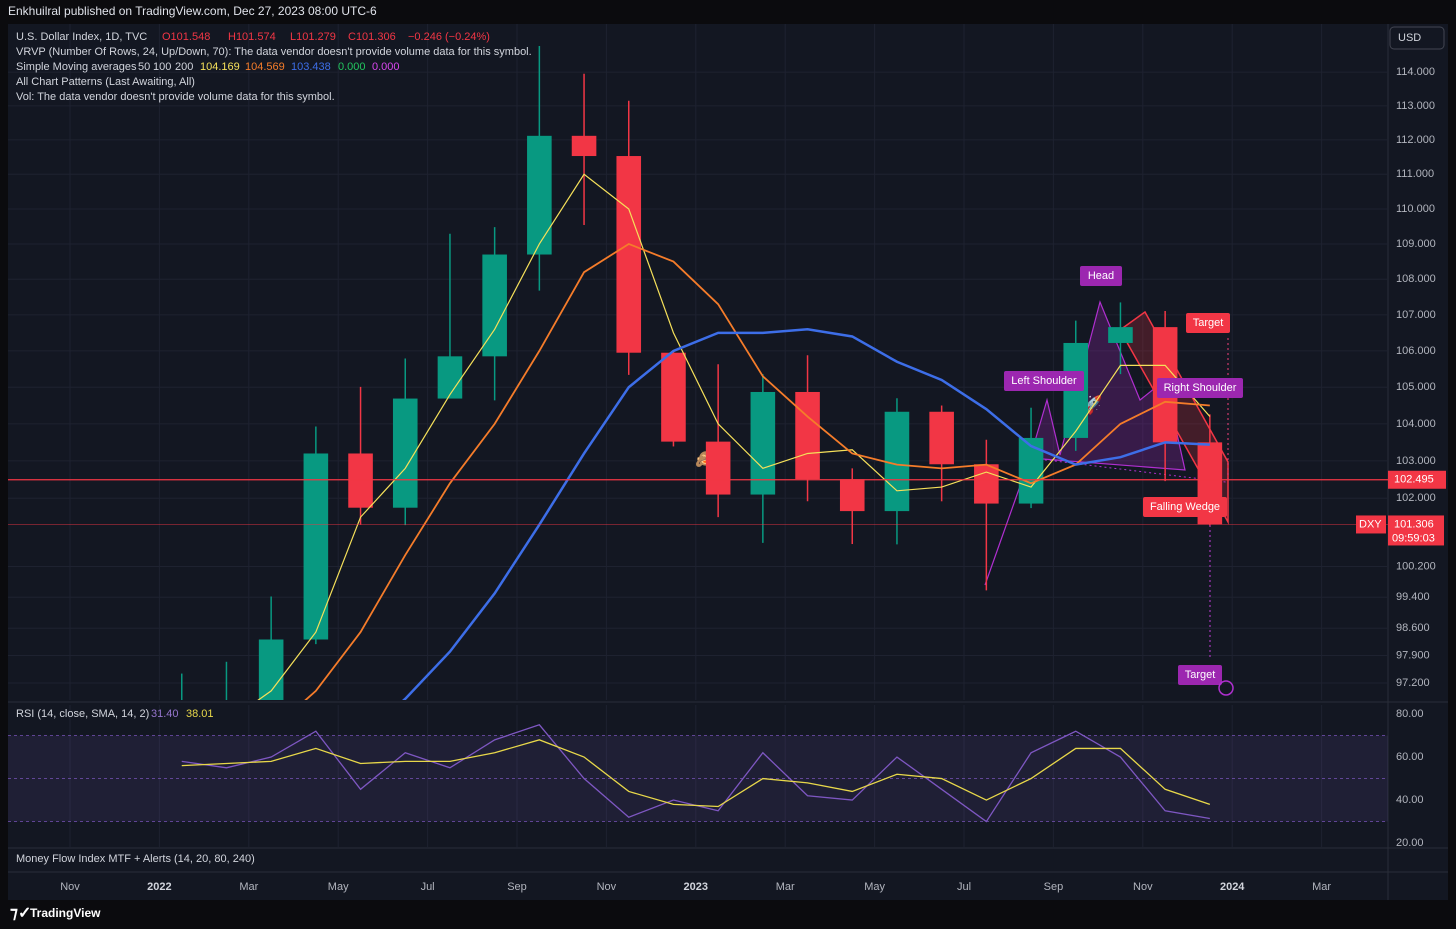  I want to click on legend-symbol: U.S. Dollar Index, 1D, TVC, so click(81, 37).